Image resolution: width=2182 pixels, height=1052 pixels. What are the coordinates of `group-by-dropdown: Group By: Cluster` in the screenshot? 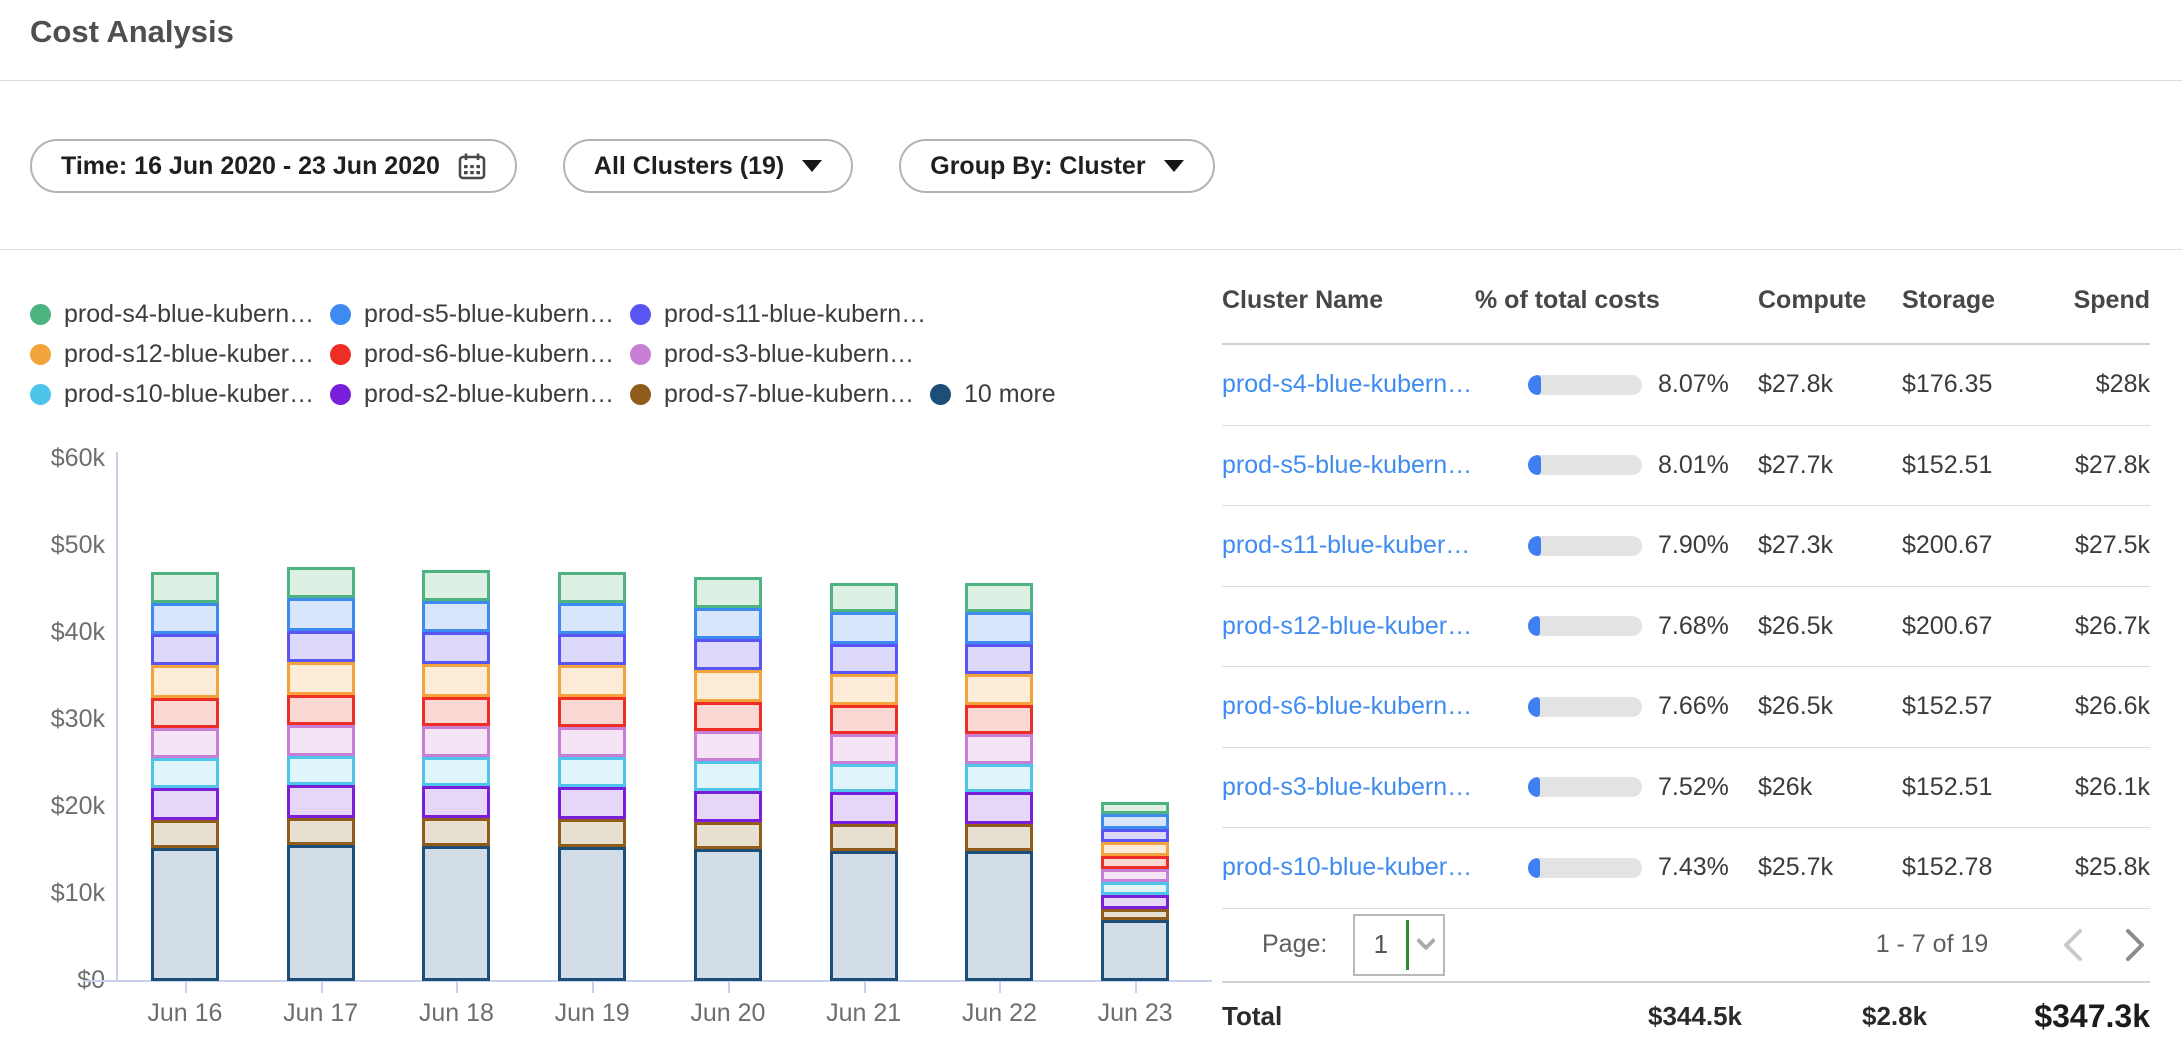 It's located at (1057, 166).